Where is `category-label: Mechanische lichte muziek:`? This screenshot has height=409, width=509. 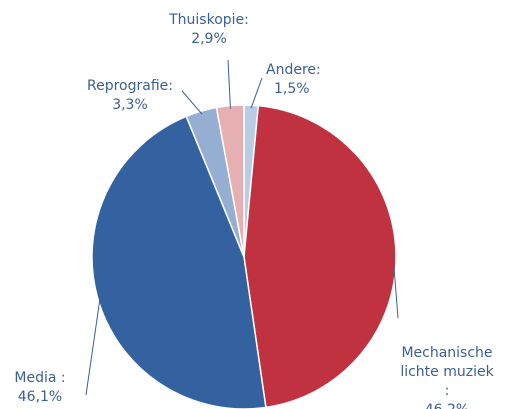 category-label: Mechanische lichte muziek: is located at coordinates (447, 372).